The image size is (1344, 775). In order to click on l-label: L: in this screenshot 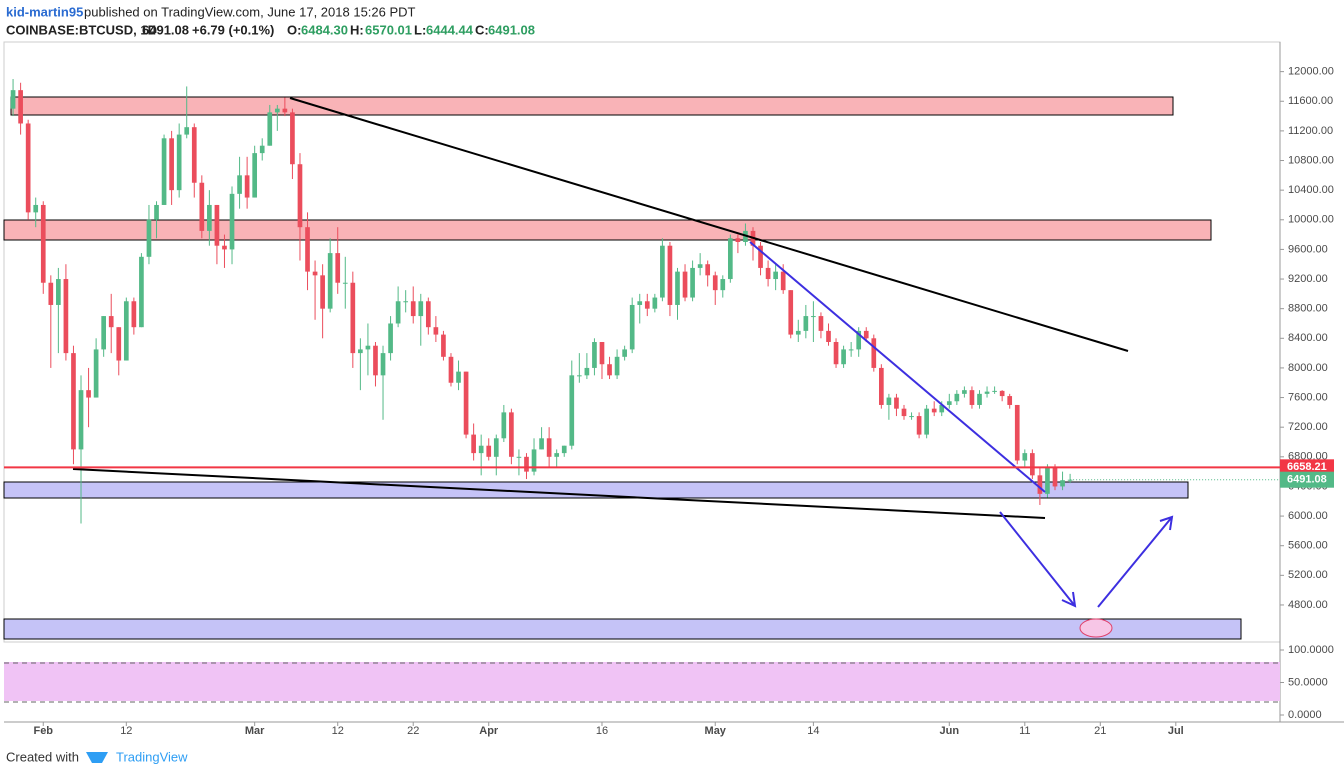, I will do `click(420, 29)`.